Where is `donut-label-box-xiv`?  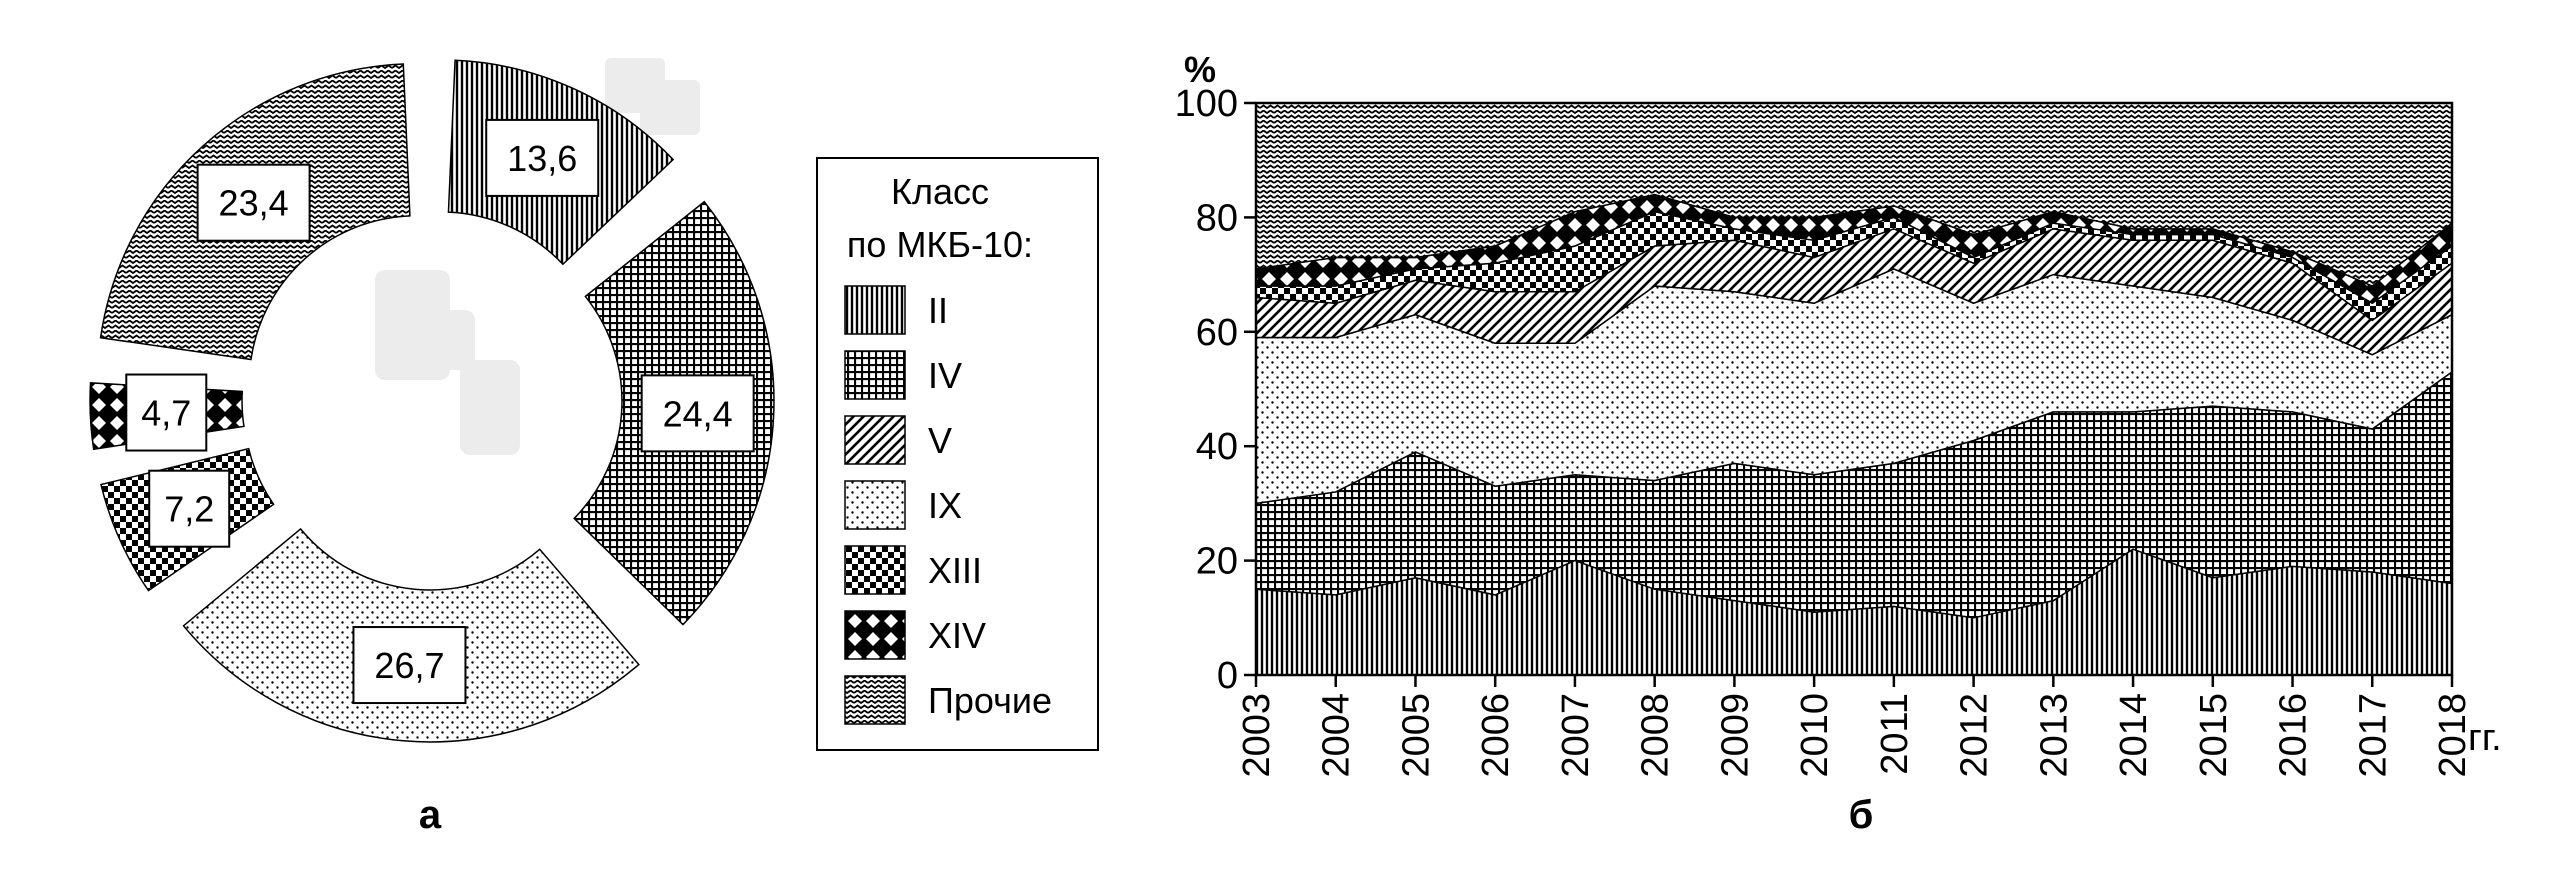 donut-label-box-xiv is located at coordinates (166, 412).